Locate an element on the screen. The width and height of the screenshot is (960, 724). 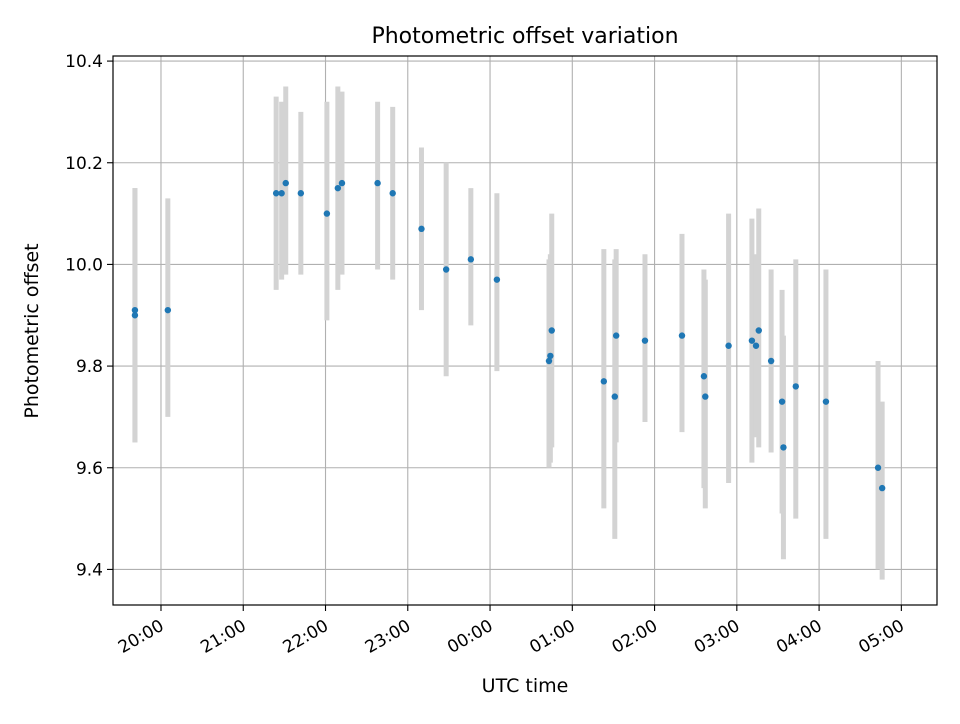
y-tick-label: 9.6 is located at coordinates (89, 469).